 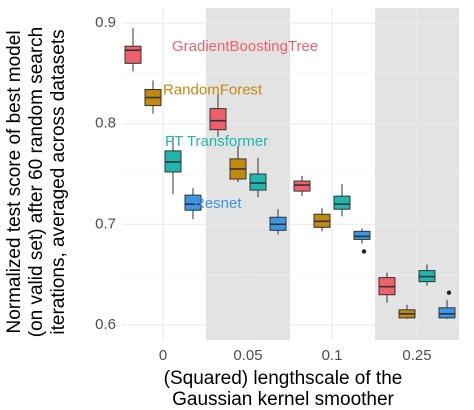 What do you see at coordinates (105, 173) in the screenshot?
I see `y-tick-labels: 0.6 0.7 0.8 0.9` at bounding box center [105, 173].